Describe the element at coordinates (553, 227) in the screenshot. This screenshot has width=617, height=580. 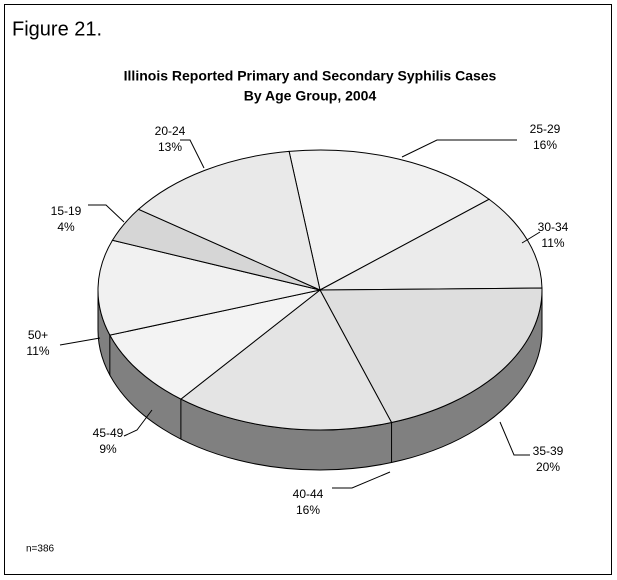
I see `slice-label: 30-34` at that location.